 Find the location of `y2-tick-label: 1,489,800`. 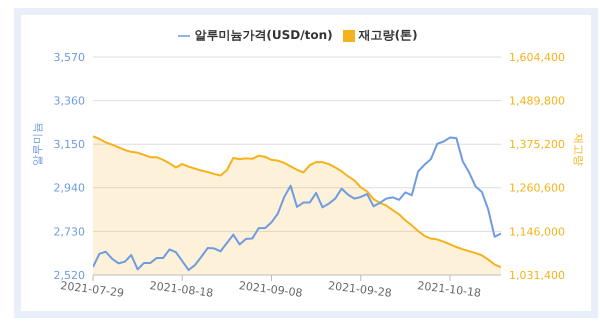

y2-tick-label: 1,489,800 is located at coordinates (537, 101).